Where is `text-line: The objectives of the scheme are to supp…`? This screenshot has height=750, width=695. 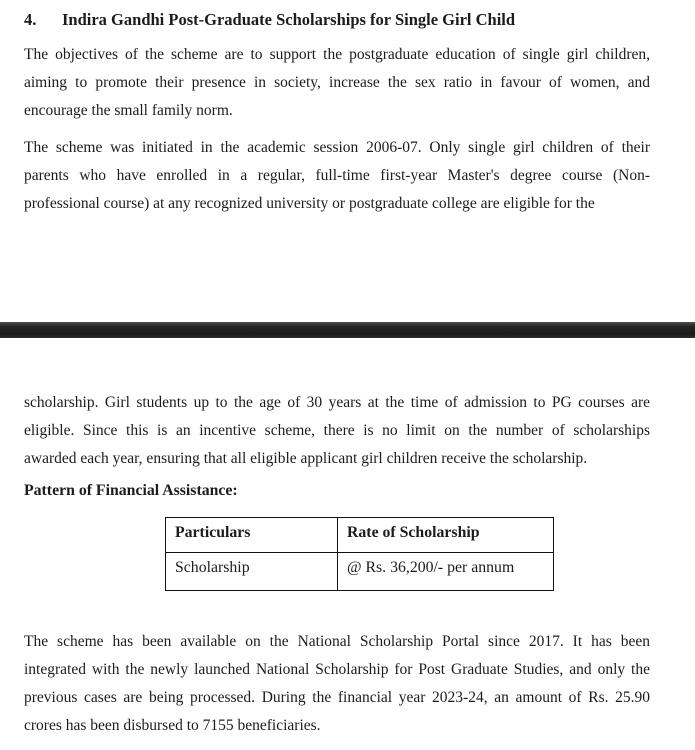
text-line: The objectives of the scheme are to supp… is located at coordinates (337, 54).